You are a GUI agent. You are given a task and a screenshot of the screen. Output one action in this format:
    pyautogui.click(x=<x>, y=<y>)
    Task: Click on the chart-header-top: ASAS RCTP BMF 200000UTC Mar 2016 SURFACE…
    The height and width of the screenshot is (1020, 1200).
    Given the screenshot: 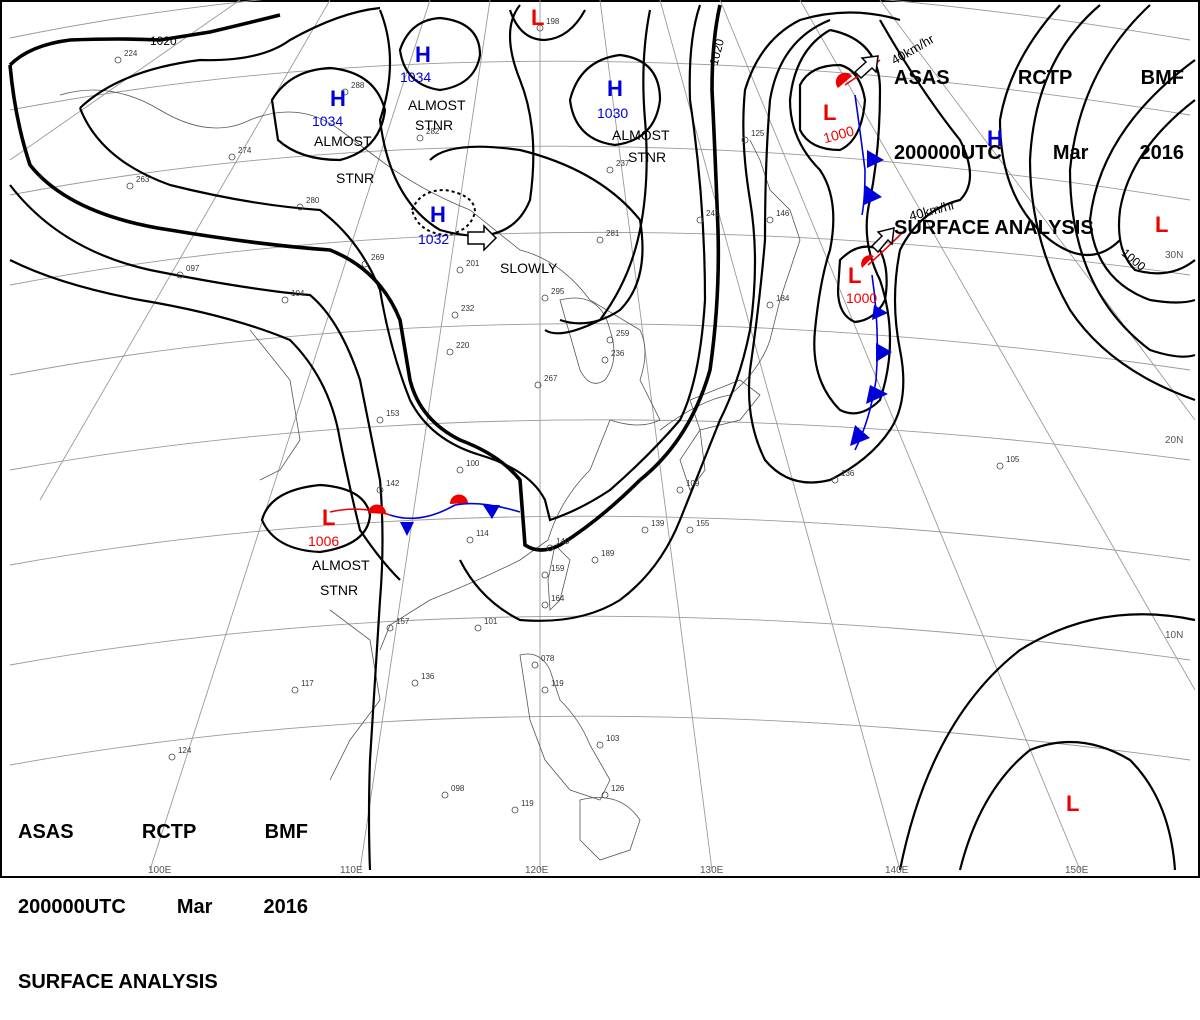 What is the action you would take?
    pyautogui.click(x=1039, y=141)
    